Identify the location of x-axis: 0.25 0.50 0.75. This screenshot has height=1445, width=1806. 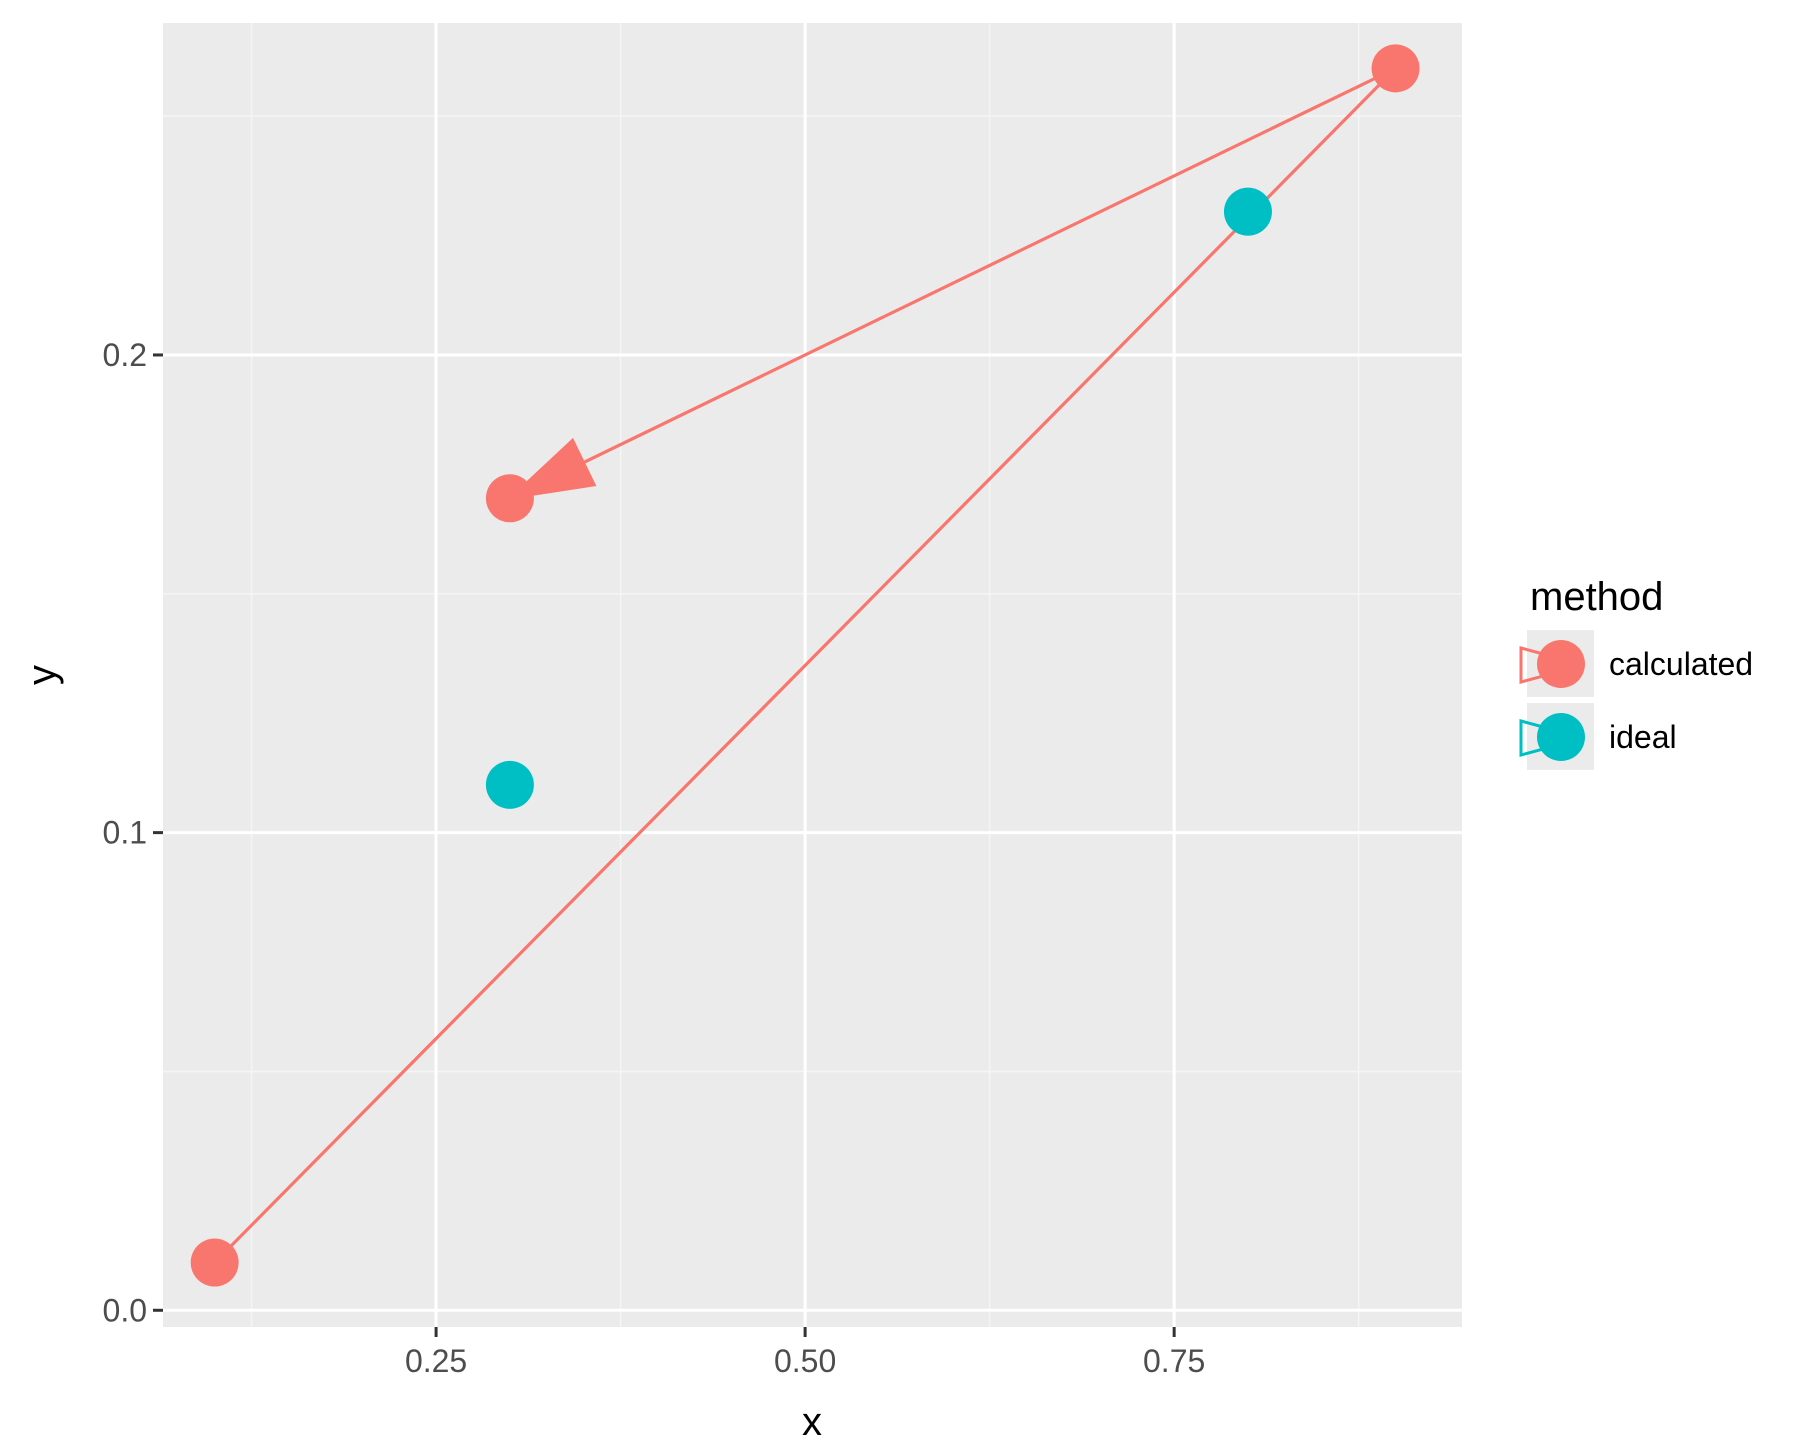
(805, 1353).